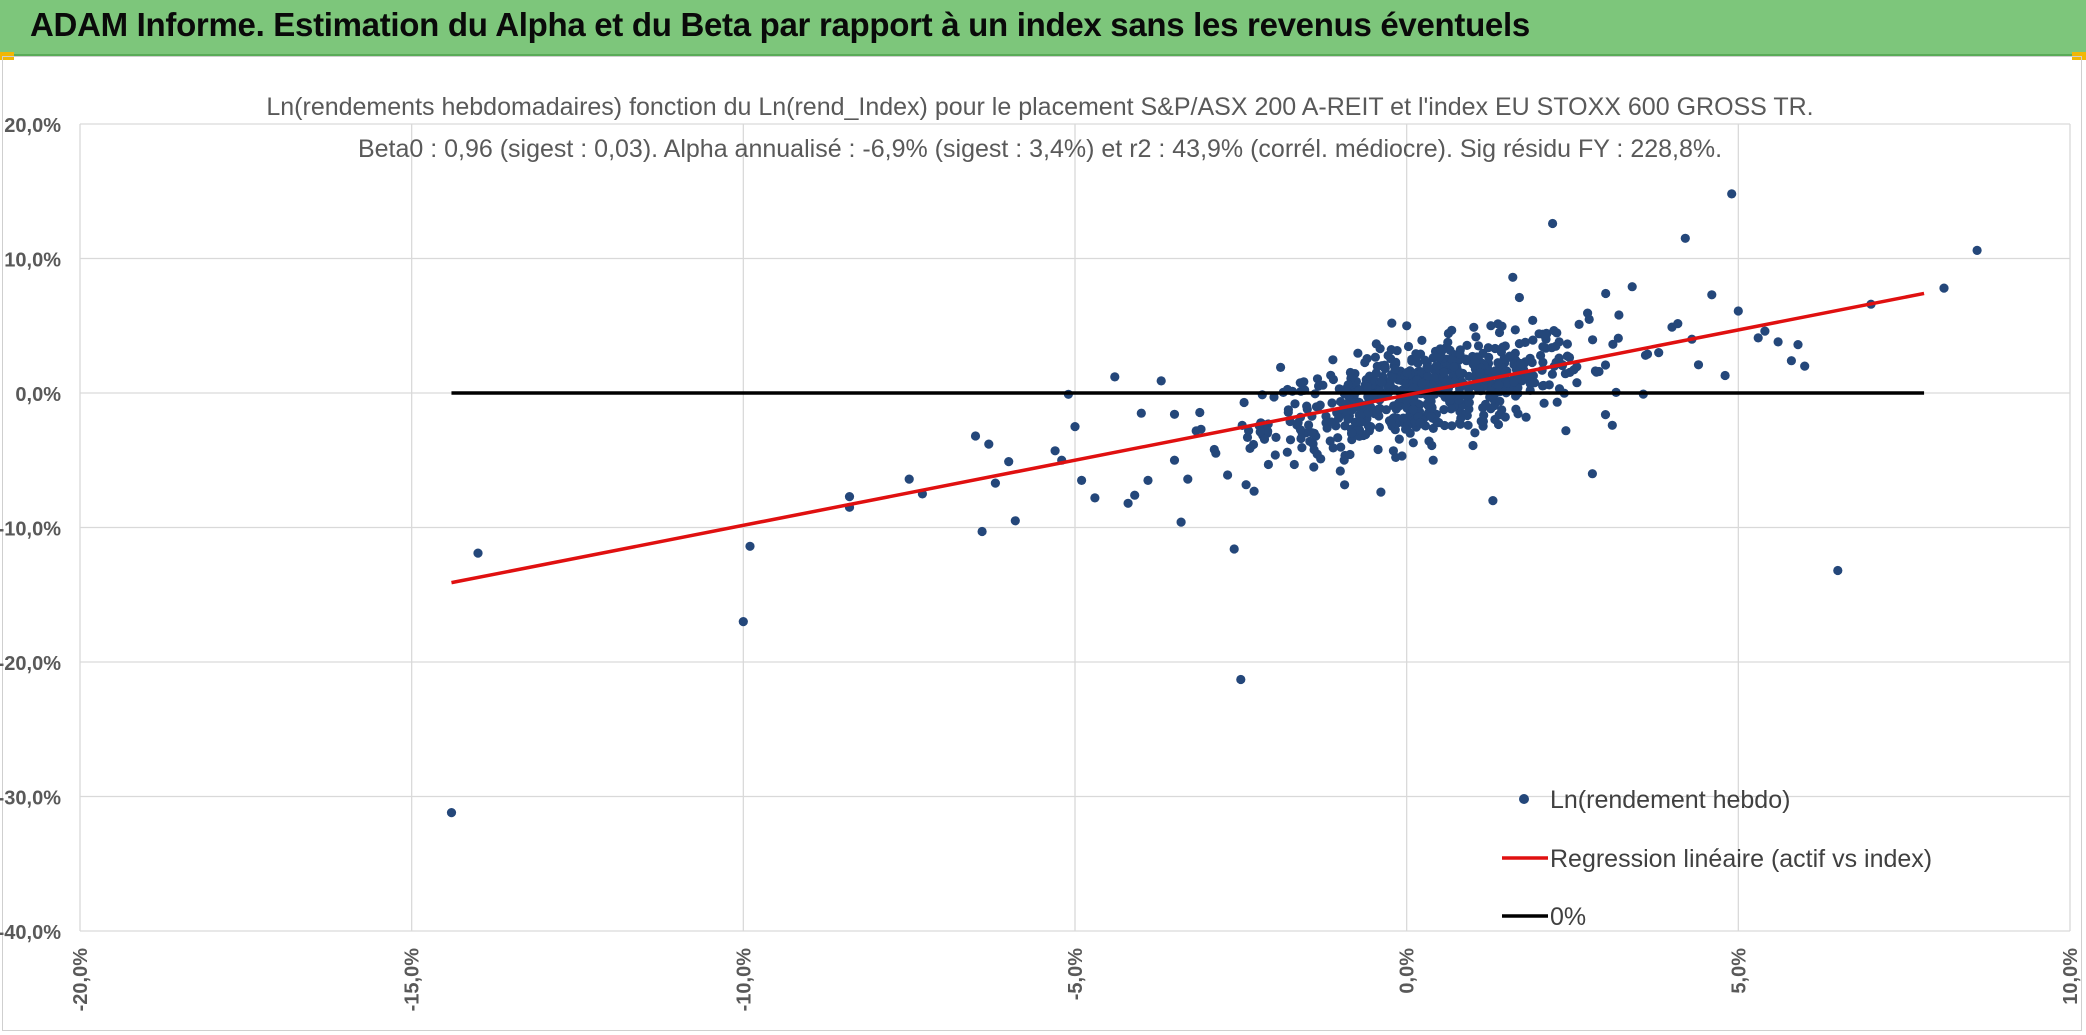  What do you see at coordinates (30, 799) in the screenshot?
I see `y-tick-label: -30,0%` at bounding box center [30, 799].